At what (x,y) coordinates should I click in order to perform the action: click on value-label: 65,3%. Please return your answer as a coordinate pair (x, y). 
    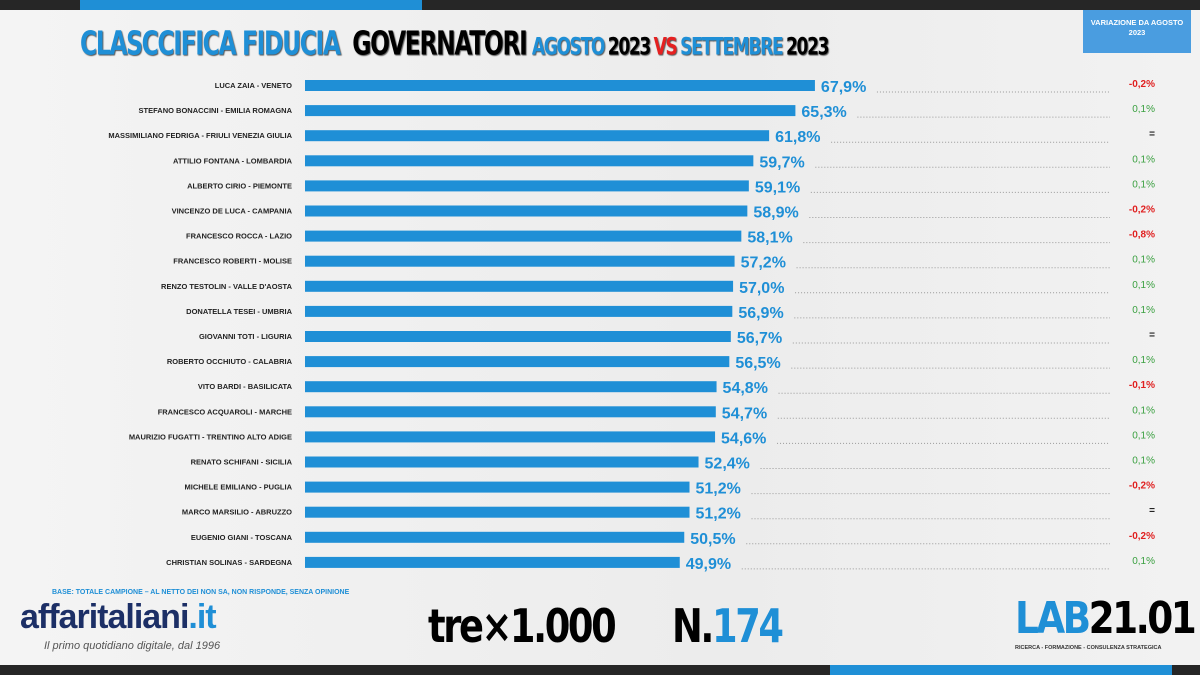
    Looking at the image, I should click on (823, 112).